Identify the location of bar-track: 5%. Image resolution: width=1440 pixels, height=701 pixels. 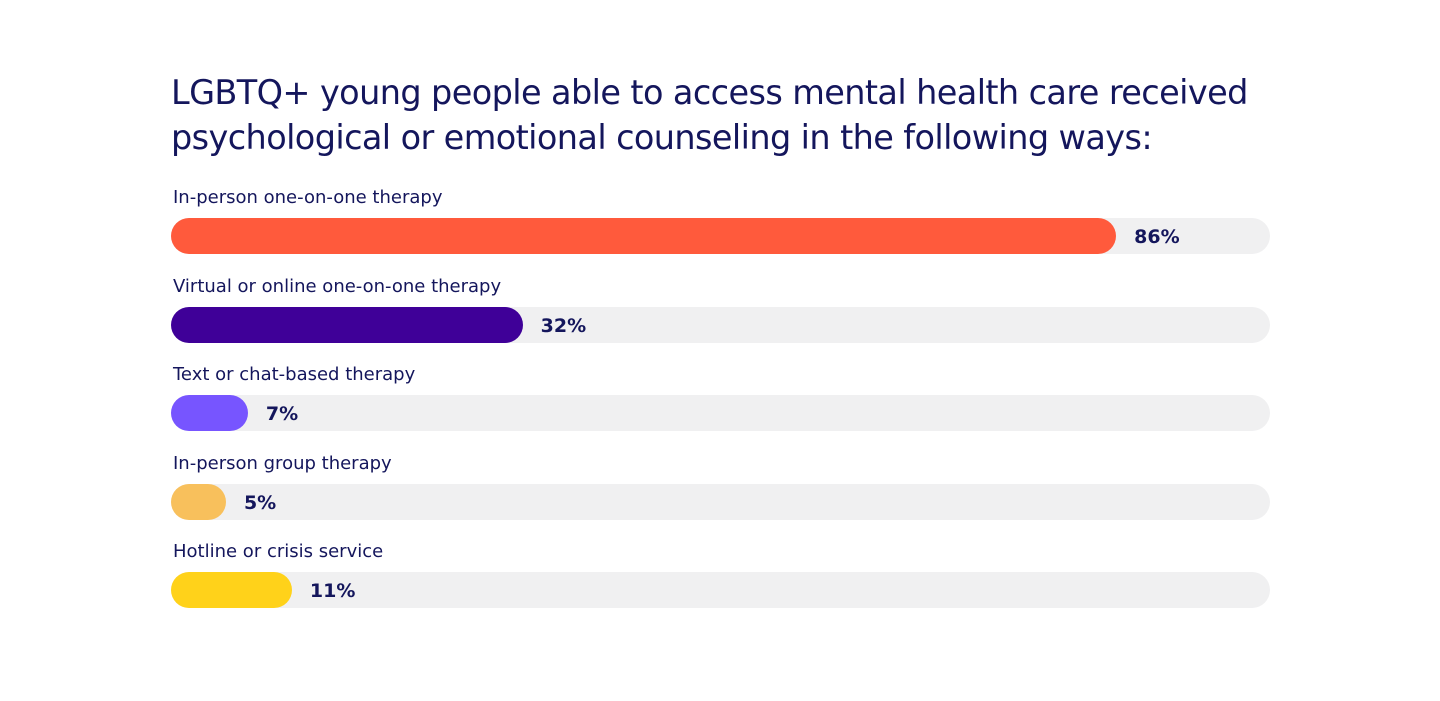
(720, 501).